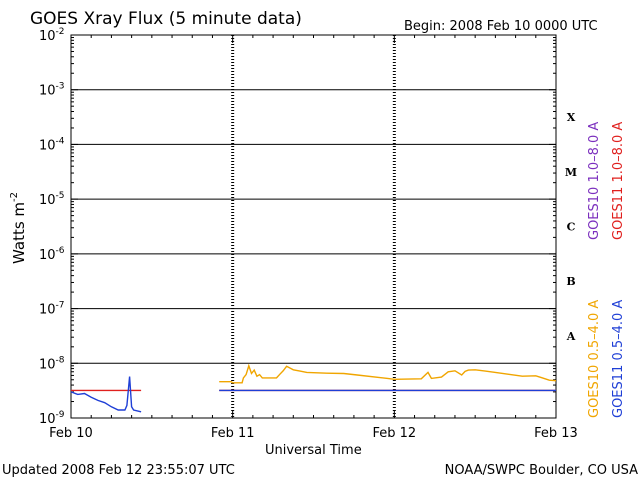  Describe the element at coordinates (394, 433) in the screenshot. I see `x-tick-label: Feb 12` at that location.